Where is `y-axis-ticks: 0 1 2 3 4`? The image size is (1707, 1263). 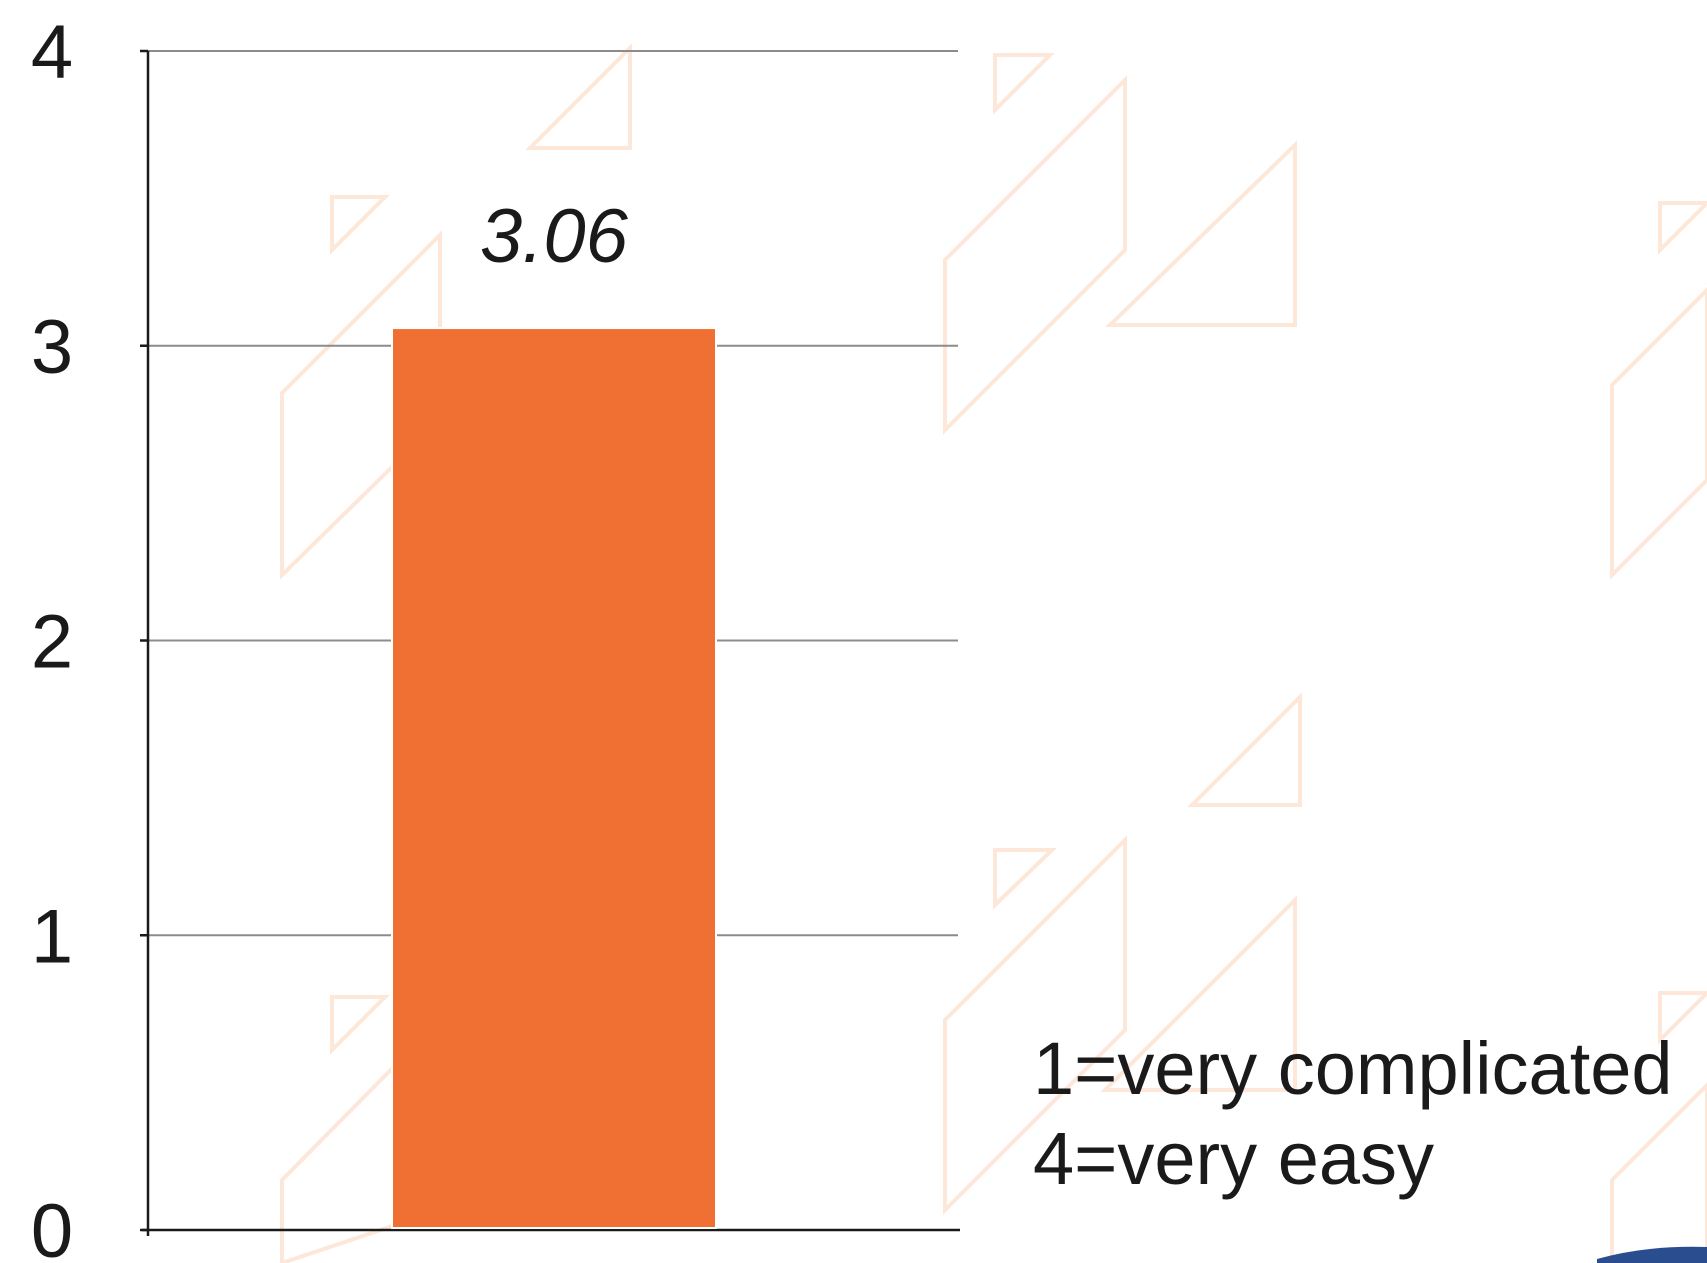 y-axis-ticks: 0 1 2 3 4 is located at coordinates (89, 636).